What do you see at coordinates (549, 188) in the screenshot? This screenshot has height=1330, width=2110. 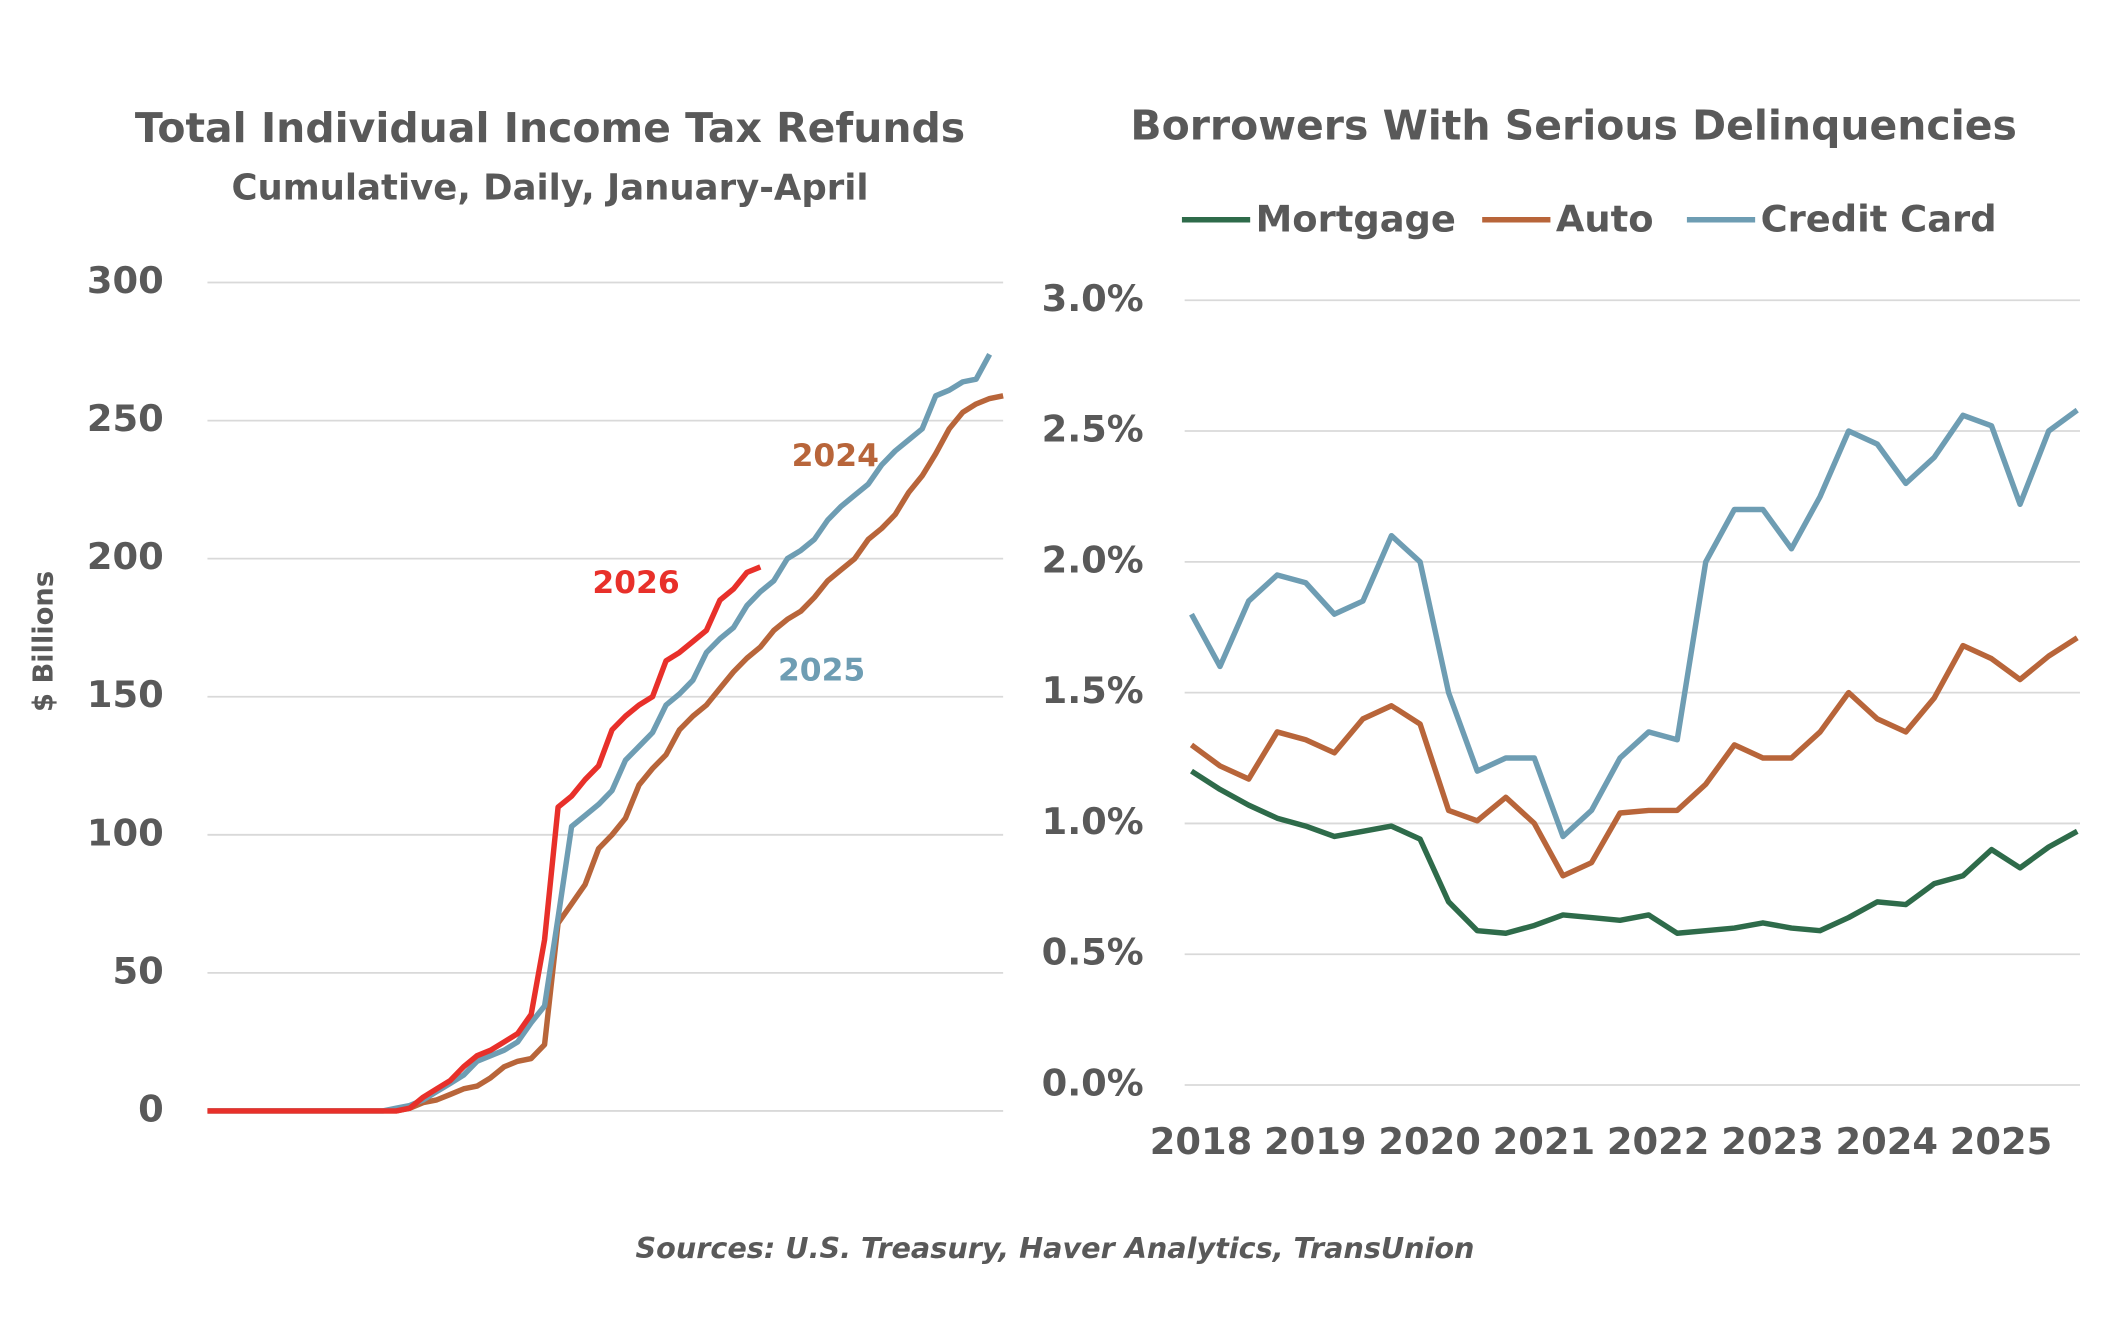 I see `left-subtitle: Cumulative, Daily, January-April` at bounding box center [549, 188].